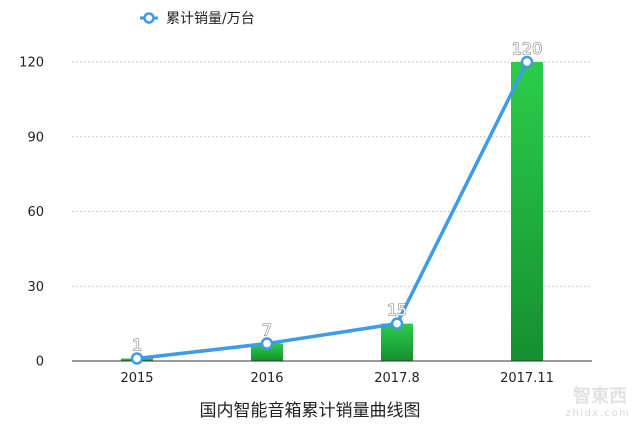 Image resolution: width=640 pixels, height=430 pixels. I want to click on legend-label: 累计销量/万台, so click(210, 19).